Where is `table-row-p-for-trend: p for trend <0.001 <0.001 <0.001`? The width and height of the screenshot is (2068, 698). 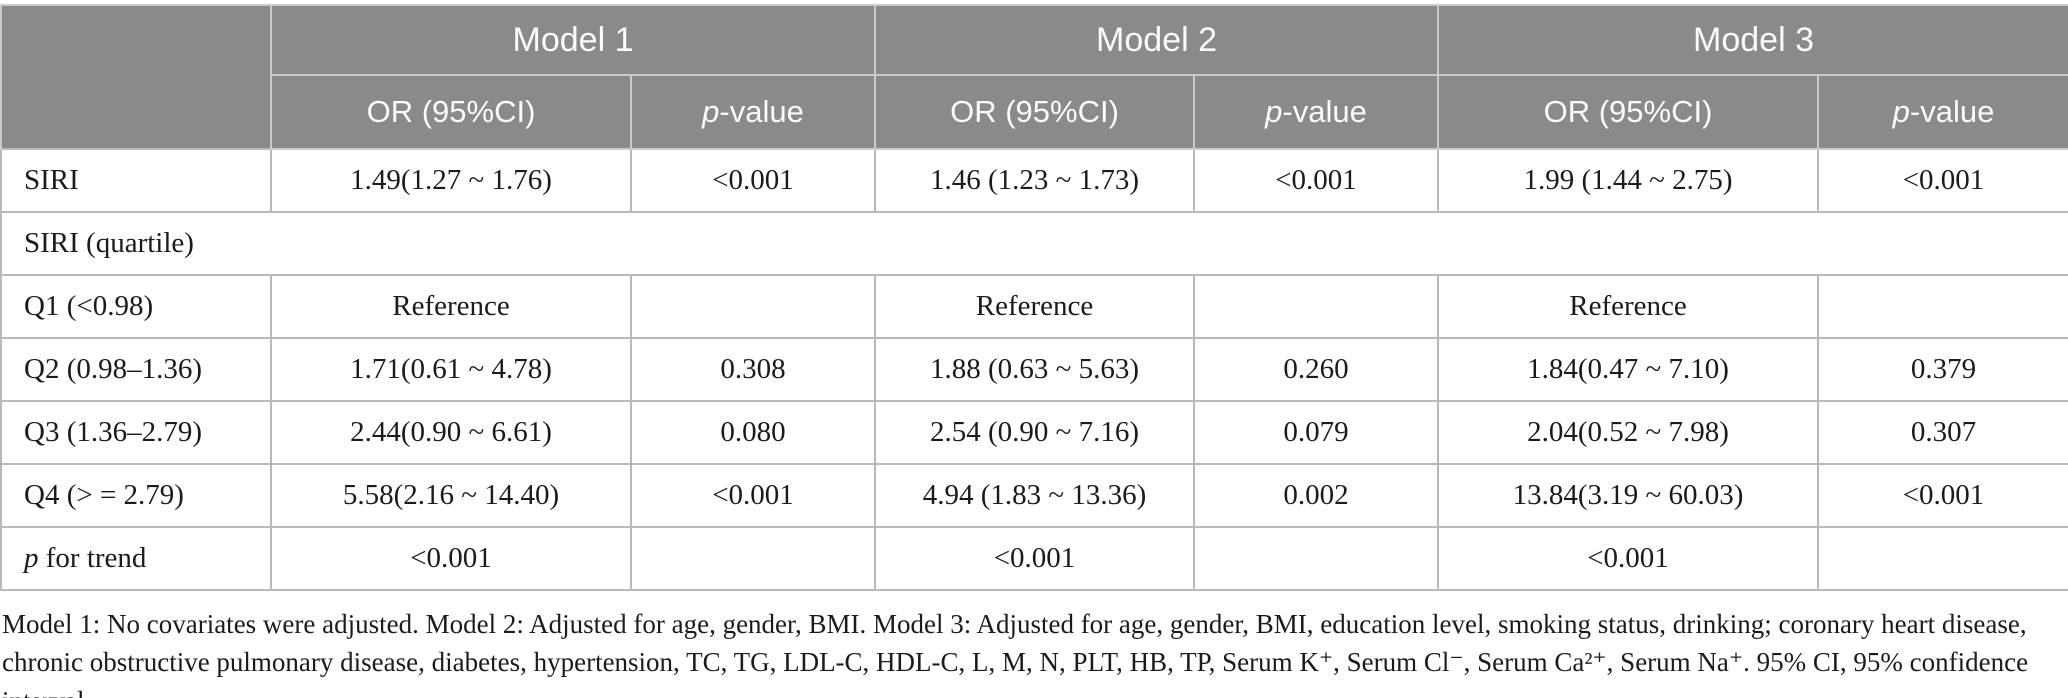 table-row-p-for-trend: p for trend <0.001 <0.001 <0.001 is located at coordinates (1034, 558).